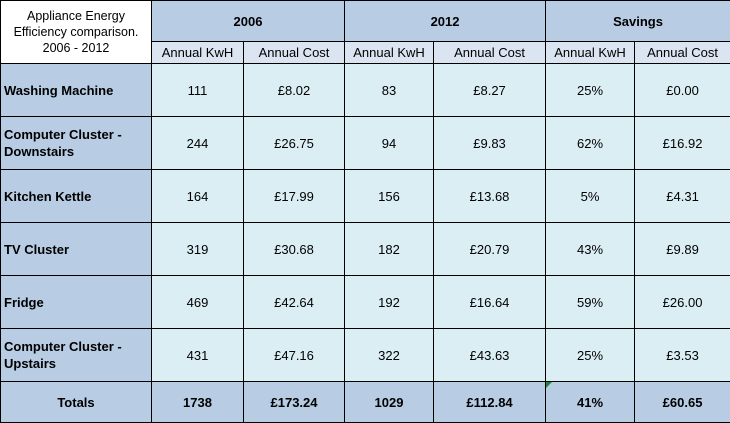 This screenshot has height=423, width=730. I want to click on table-cell: £47.16, so click(294, 355).